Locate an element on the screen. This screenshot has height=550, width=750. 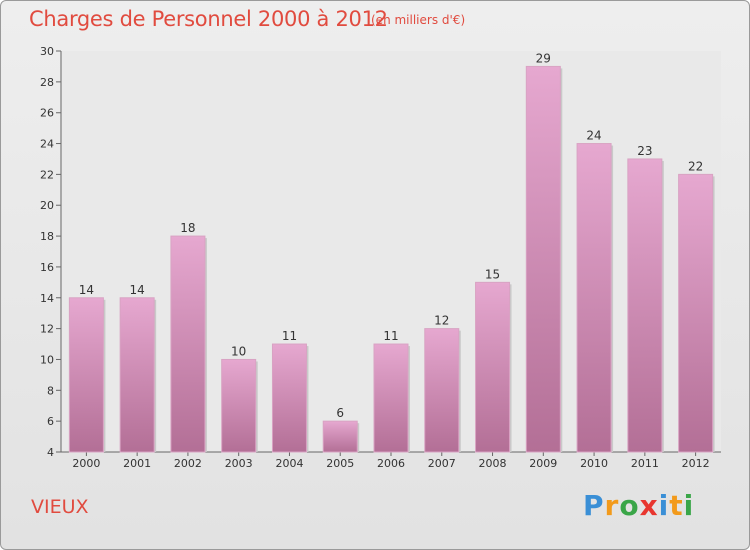
logo-letter: r is located at coordinates (612, 505).